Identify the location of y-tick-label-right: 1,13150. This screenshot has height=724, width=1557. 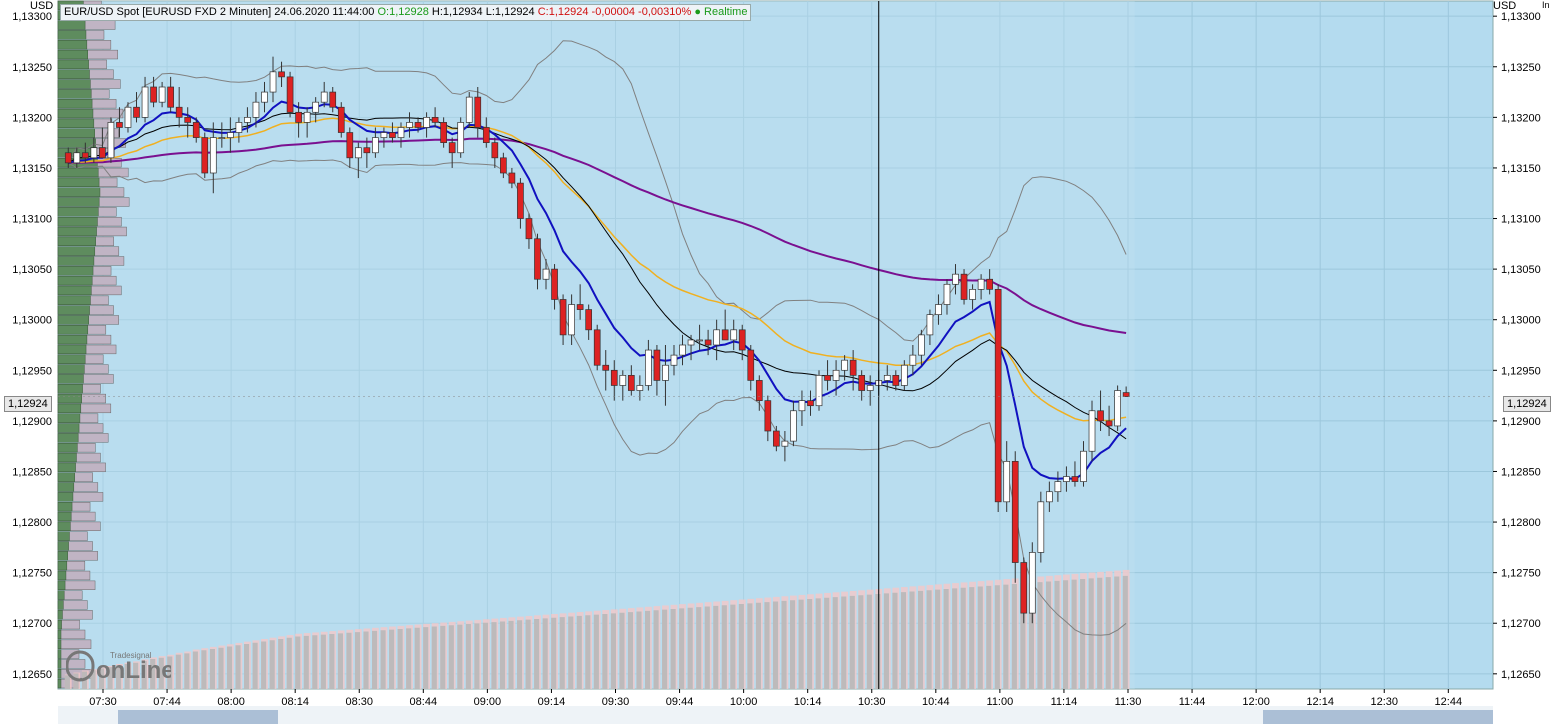
(1521, 169).